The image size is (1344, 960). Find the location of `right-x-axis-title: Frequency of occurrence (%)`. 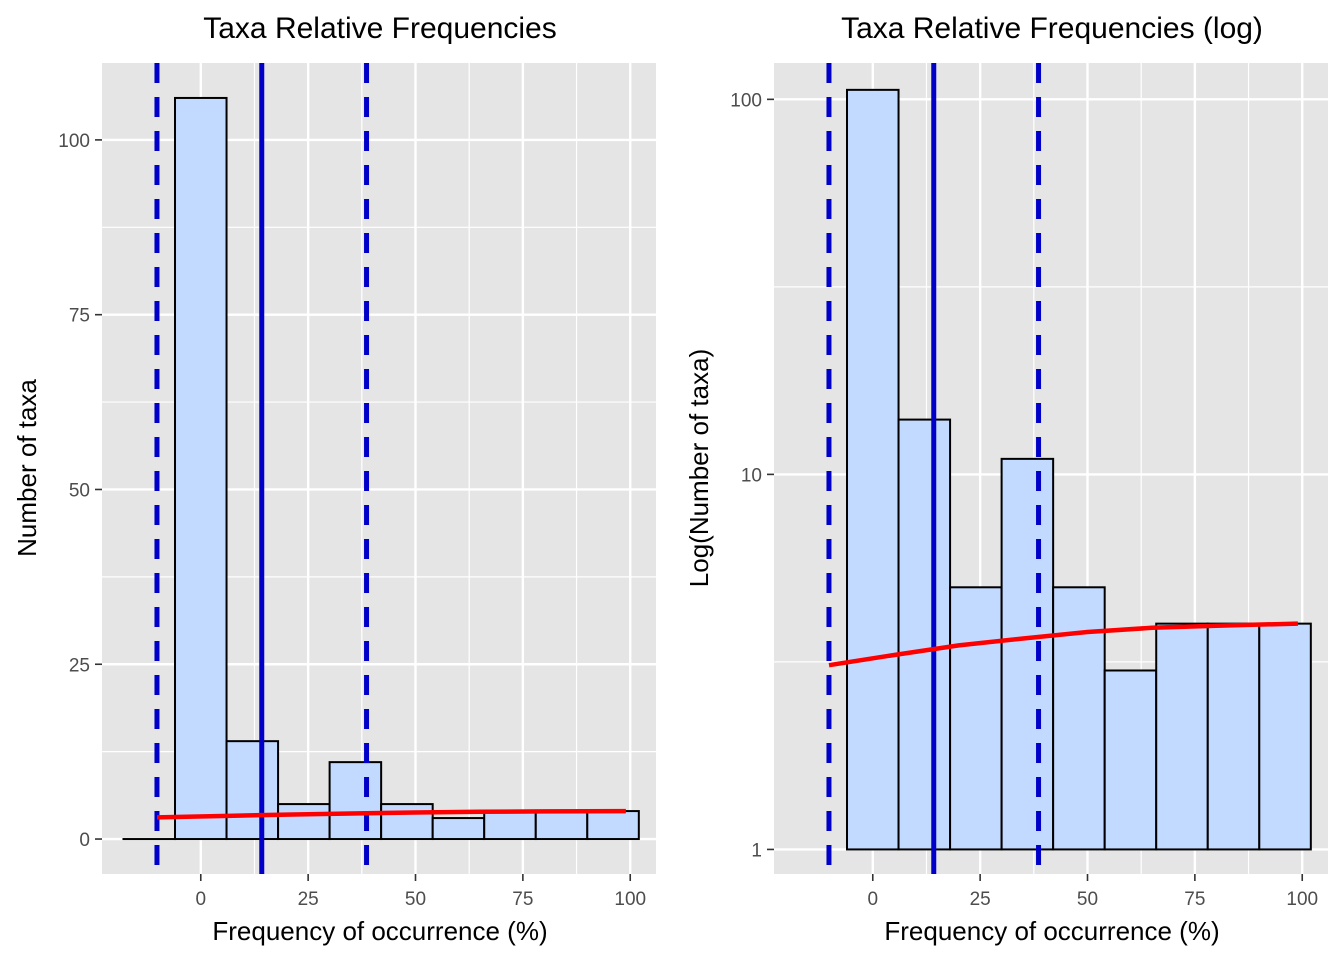

right-x-axis-title: Frequency of occurrence (%) is located at coordinates (1051, 931).